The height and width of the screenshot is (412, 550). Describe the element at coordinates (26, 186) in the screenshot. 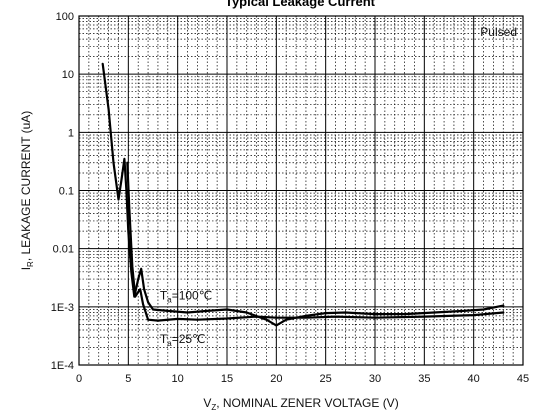

I see `y-axis-label-rest: , LEAKAGE CURRENT (uA)` at that location.